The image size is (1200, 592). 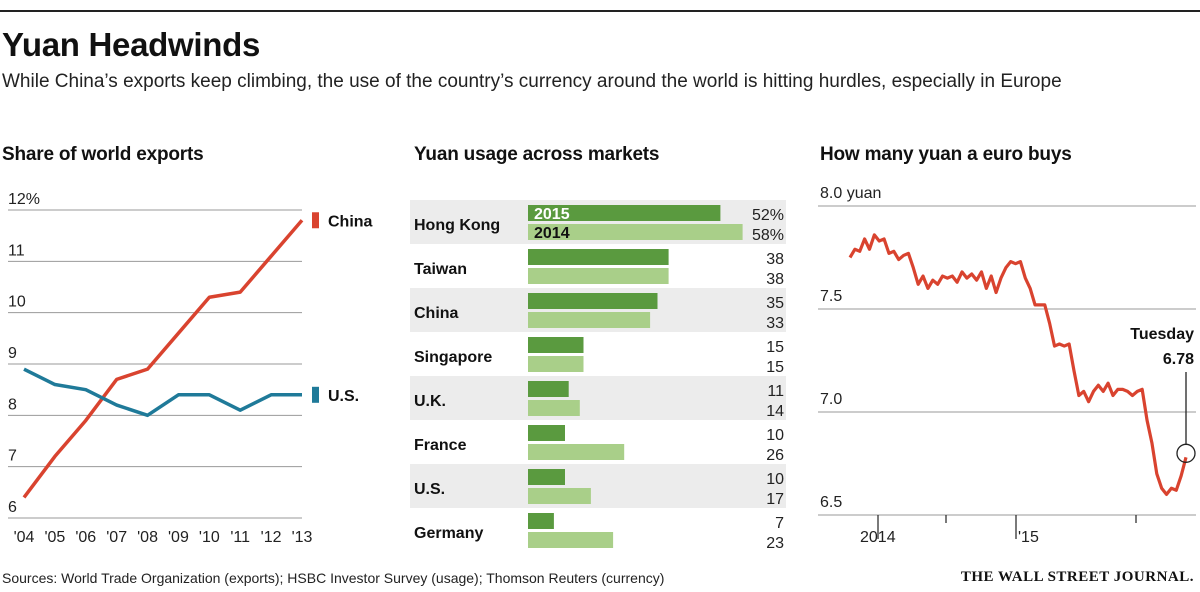 What do you see at coordinates (775, 303) in the screenshot?
I see `usage-value-2015: 35` at bounding box center [775, 303].